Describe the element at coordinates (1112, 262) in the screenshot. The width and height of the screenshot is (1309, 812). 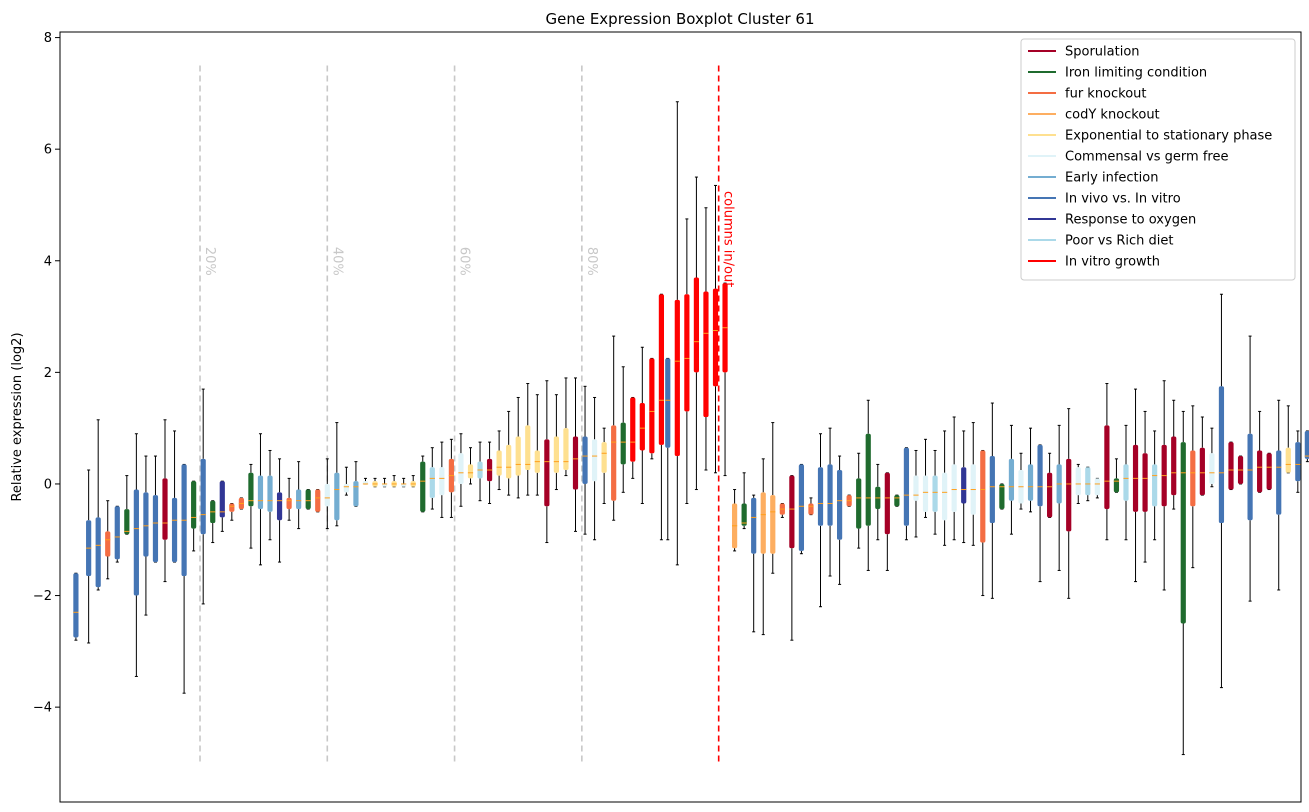
I see `legend-entry: In vitro growth` at that location.